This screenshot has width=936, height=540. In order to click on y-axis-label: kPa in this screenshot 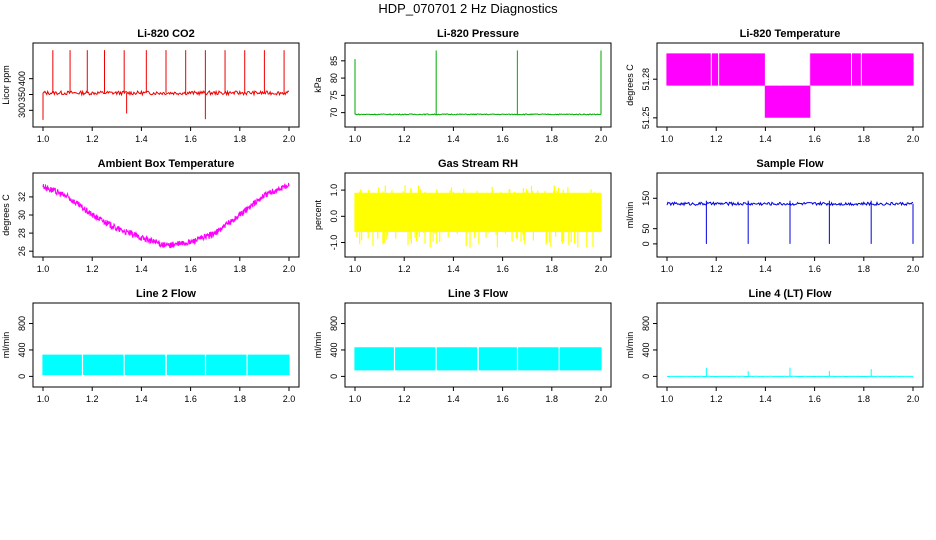, I will do `click(318, 85)`.